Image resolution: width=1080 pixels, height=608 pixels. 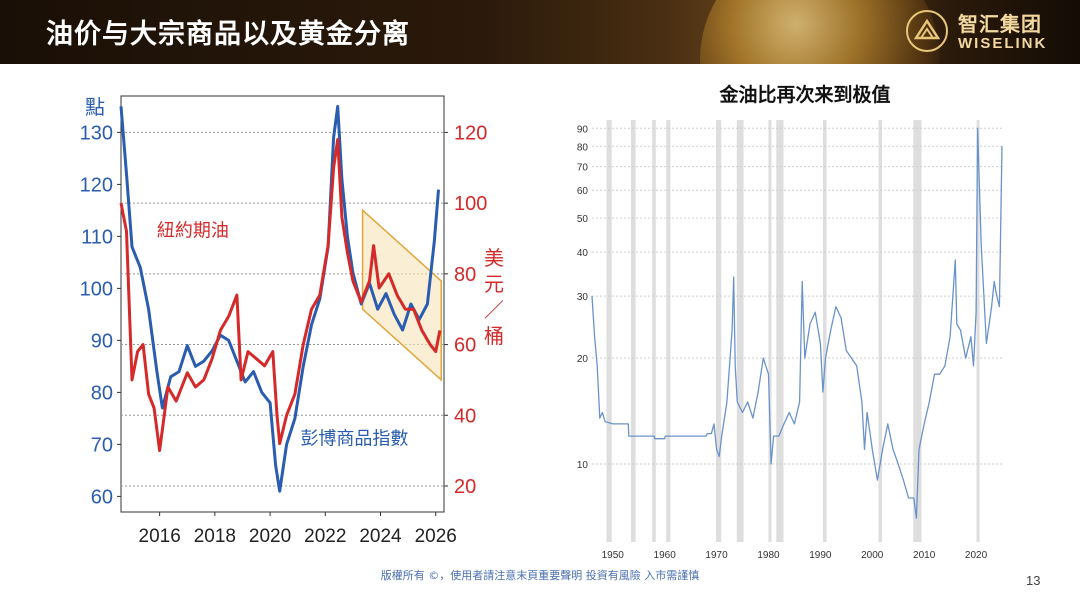 I want to click on left-axis-label: 80, so click(x=102, y=393).